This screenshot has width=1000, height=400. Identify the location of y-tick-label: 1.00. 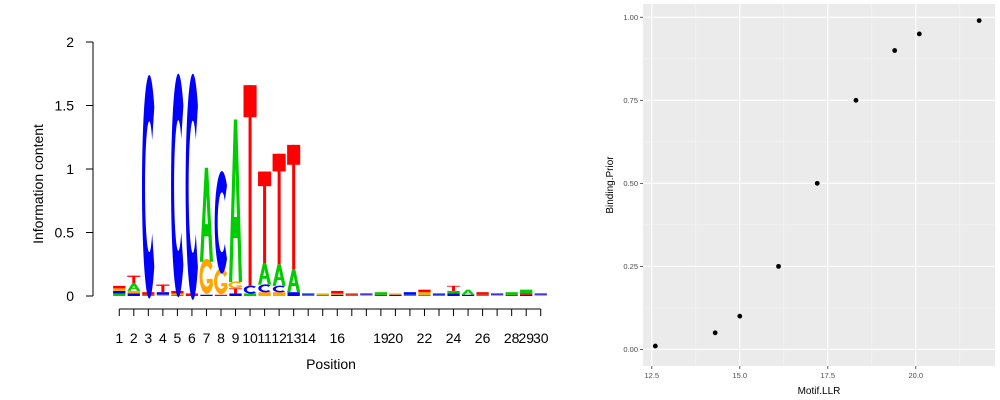
(630, 17).